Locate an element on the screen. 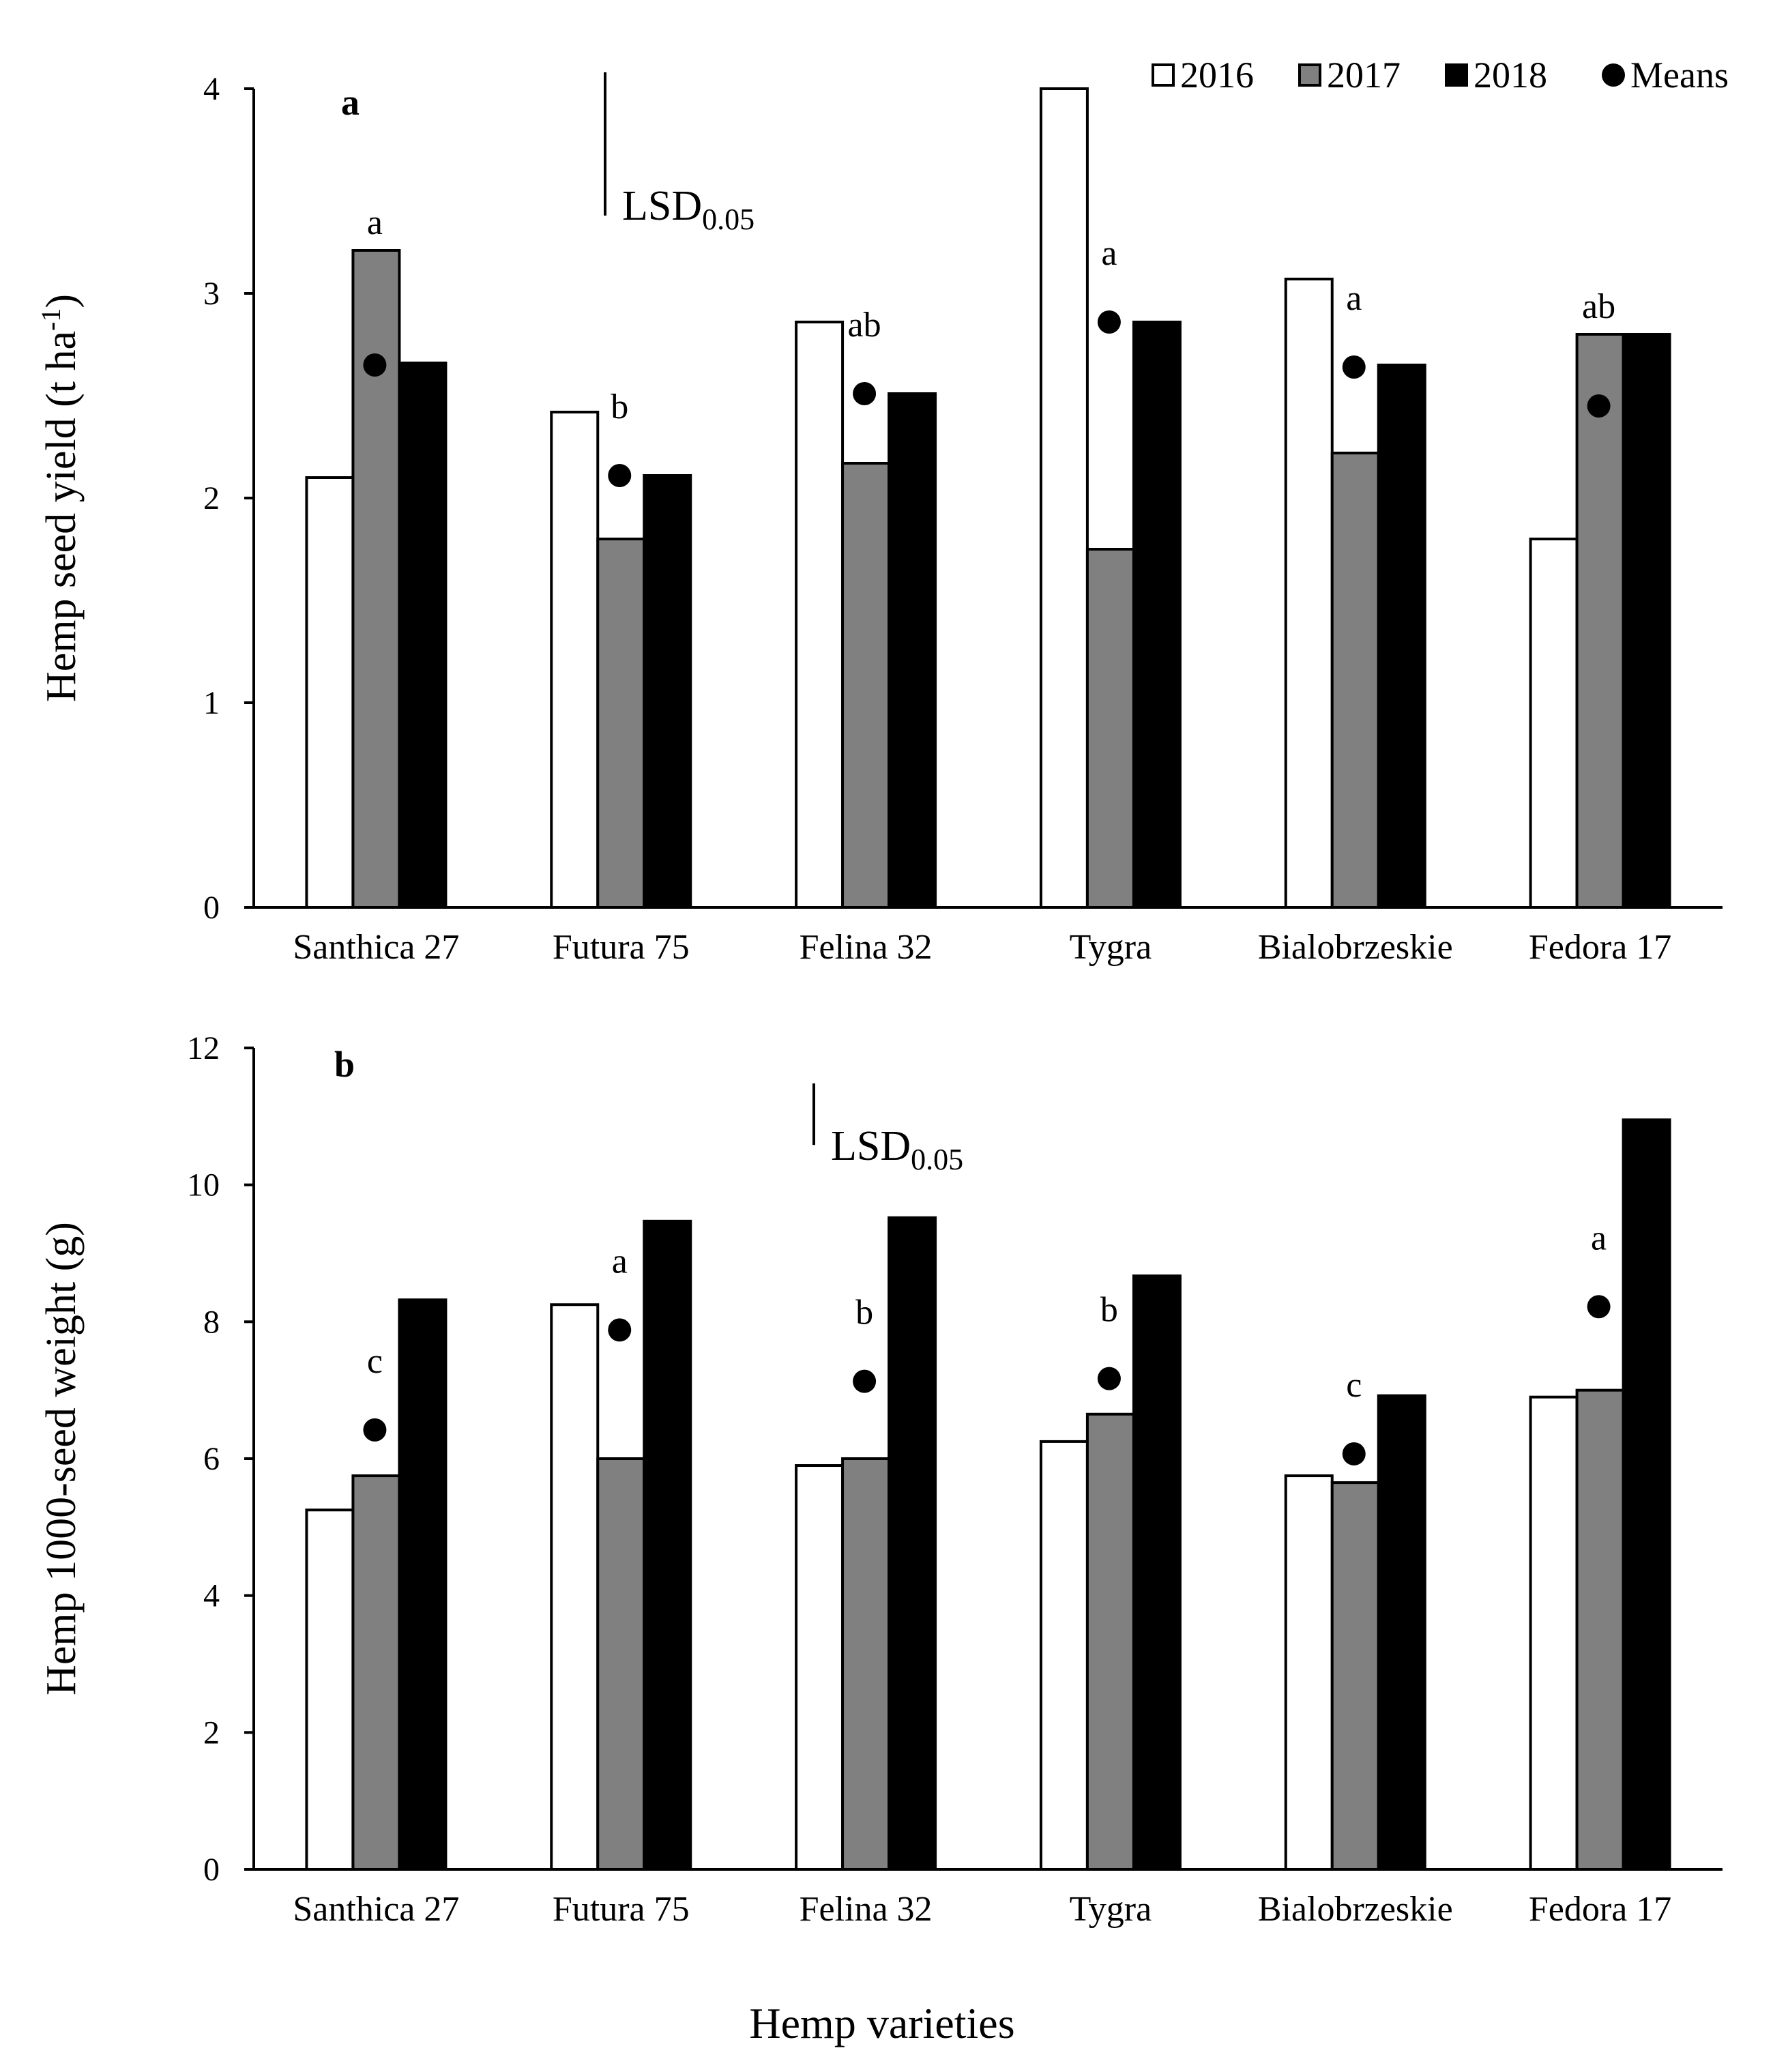 The height and width of the screenshot is (2072, 1773). y-tick-label: 3 is located at coordinates (212, 294).